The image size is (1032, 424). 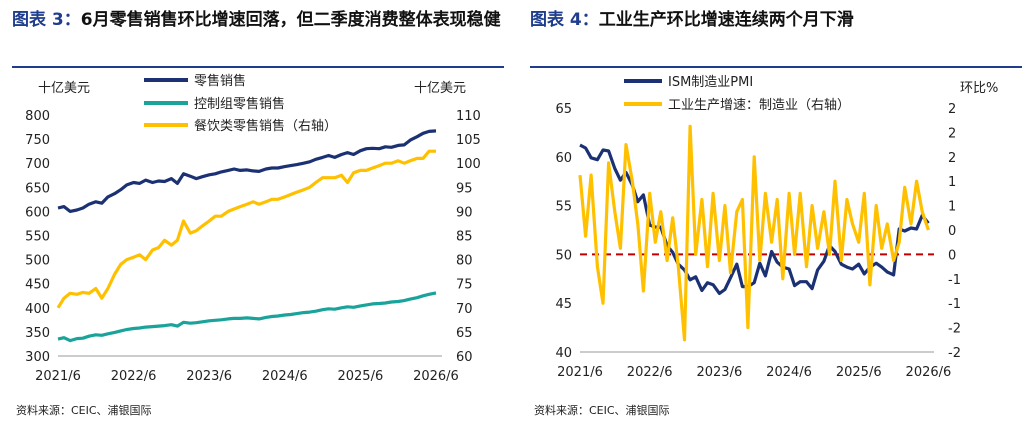 I want to click on y-right-tick-label: 100, so click(x=468, y=164).